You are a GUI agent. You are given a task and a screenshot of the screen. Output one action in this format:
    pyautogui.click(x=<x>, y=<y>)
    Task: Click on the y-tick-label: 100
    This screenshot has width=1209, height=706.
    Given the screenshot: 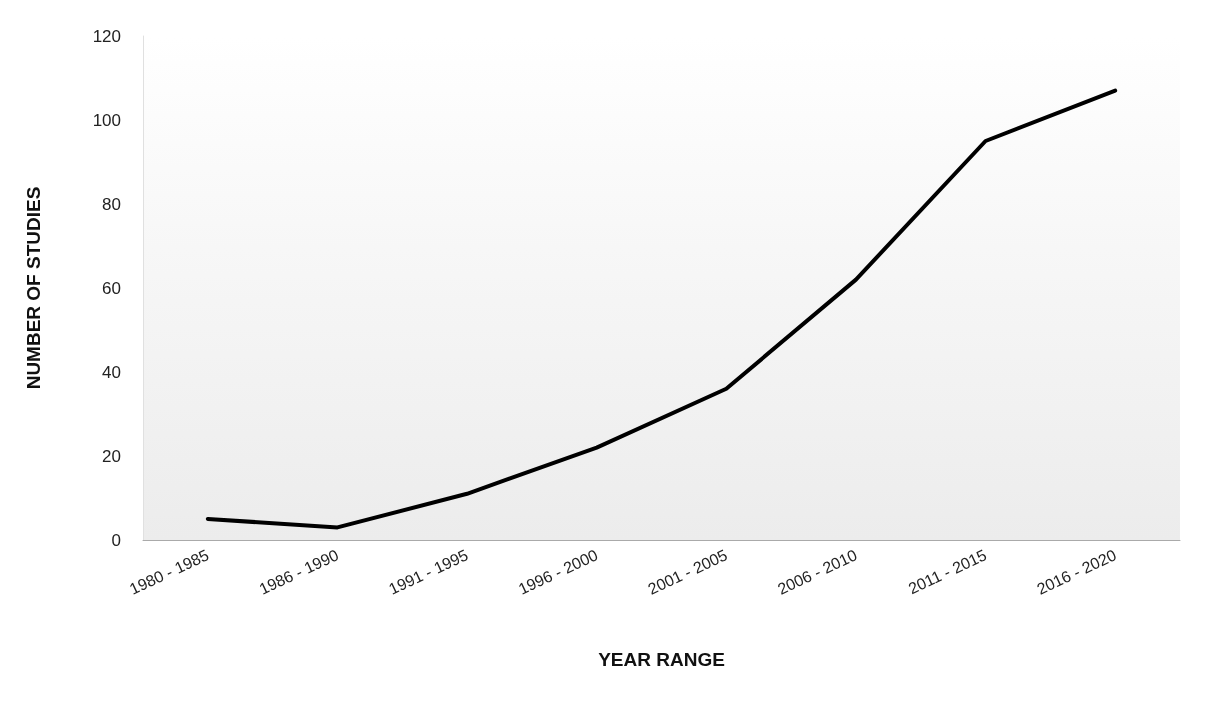 What is the action you would take?
    pyautogui.click(x=106, y=120)
    